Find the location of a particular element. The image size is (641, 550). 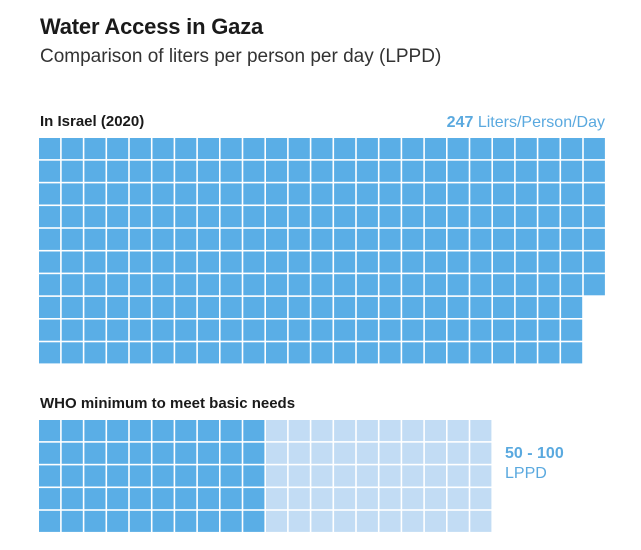

israel-value-label: 247 Liters/Person/Day is located at coordinates (526, 123).